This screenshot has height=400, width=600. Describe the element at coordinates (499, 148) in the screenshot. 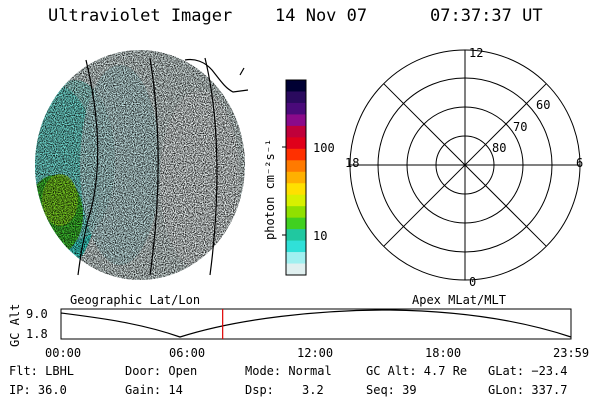

I see `lat-label-80: 80` at that location.